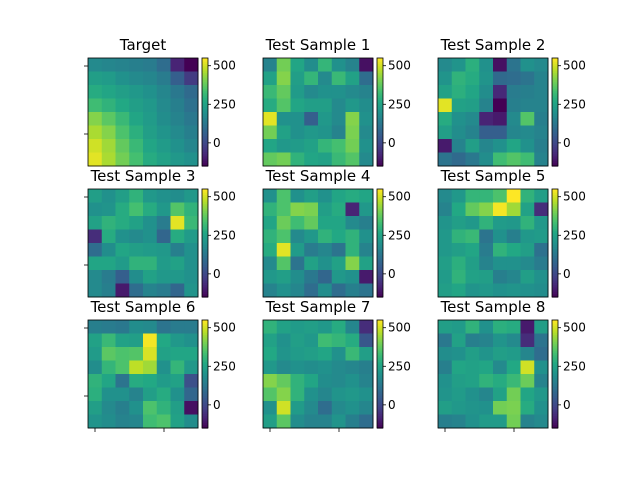 This screenshot has width=640, height=480. What do you see at coordinates (493, 307) in the screenshot?
I see `panel-title: Test Sample 8` at bounding box center [493, 307].